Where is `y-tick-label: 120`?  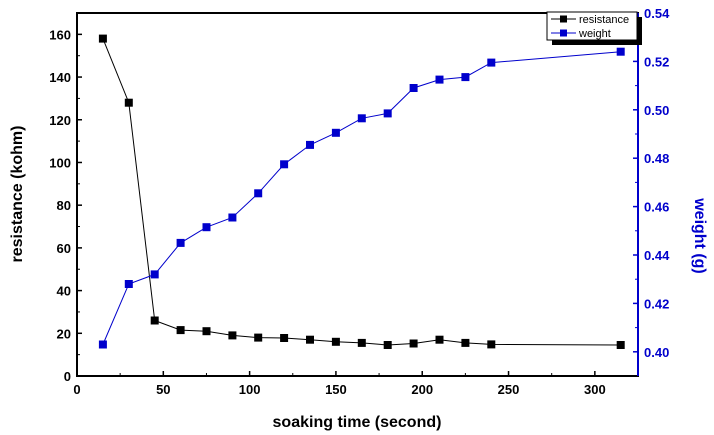
y-tick-label: 120 is located at coordinates (60, 120).